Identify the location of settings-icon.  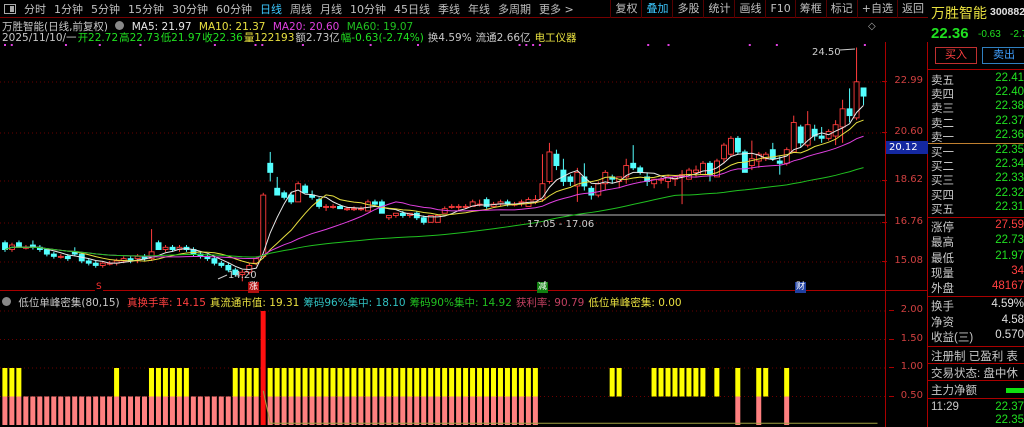
(120, 25).